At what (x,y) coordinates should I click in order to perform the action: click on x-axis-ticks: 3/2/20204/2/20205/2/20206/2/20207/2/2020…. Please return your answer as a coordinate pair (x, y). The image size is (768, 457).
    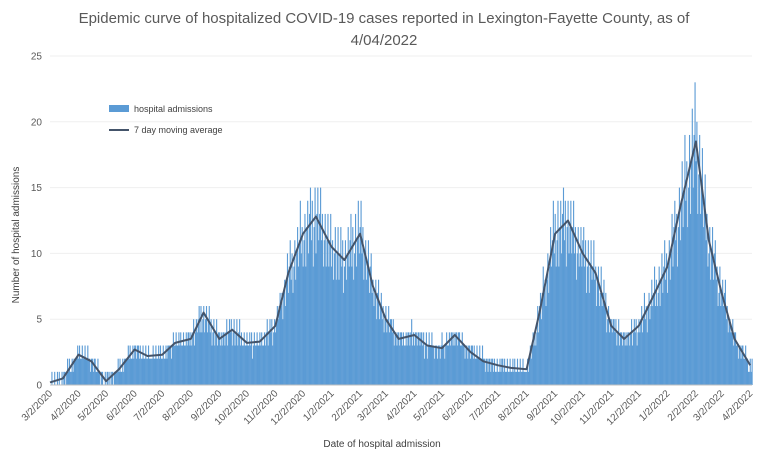
    Looking at the image, I should click on (388, 408).